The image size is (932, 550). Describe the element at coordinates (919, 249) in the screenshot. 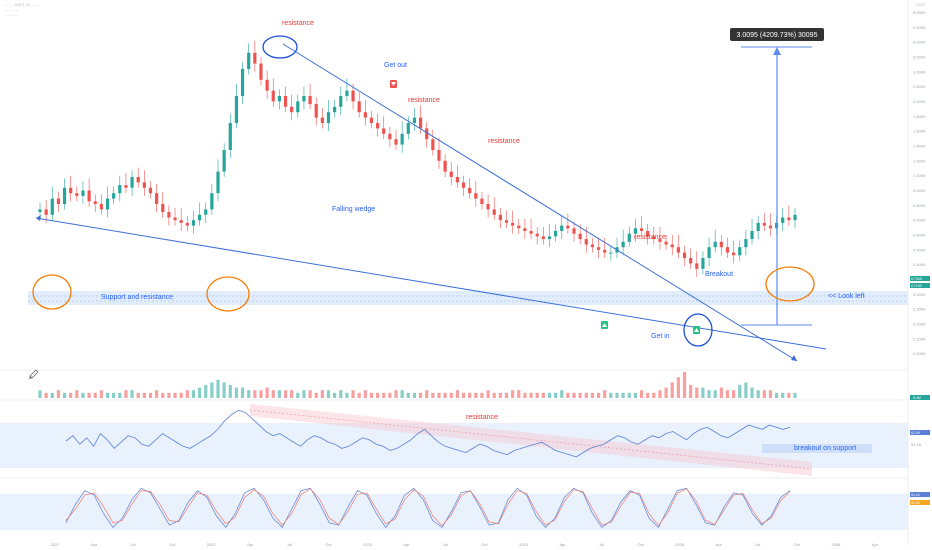

I see `price-tick: 0.5000` at that location.